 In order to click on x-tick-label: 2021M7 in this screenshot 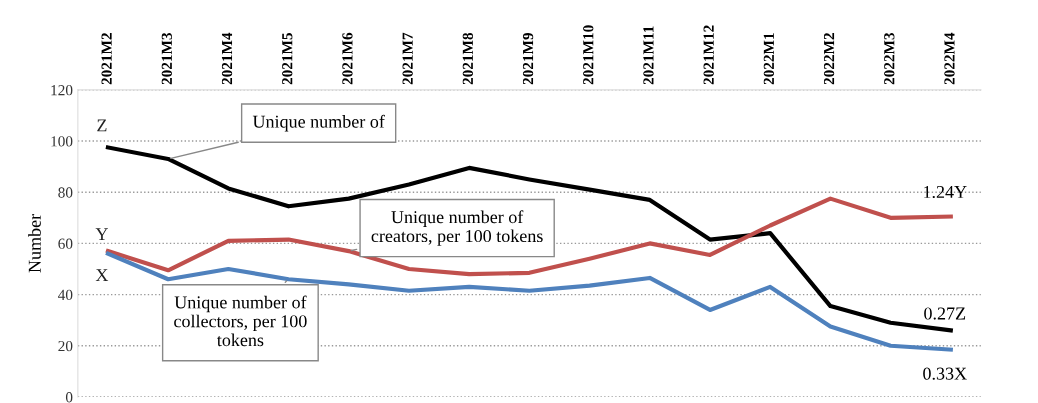, I will do `click(407, 58)`.